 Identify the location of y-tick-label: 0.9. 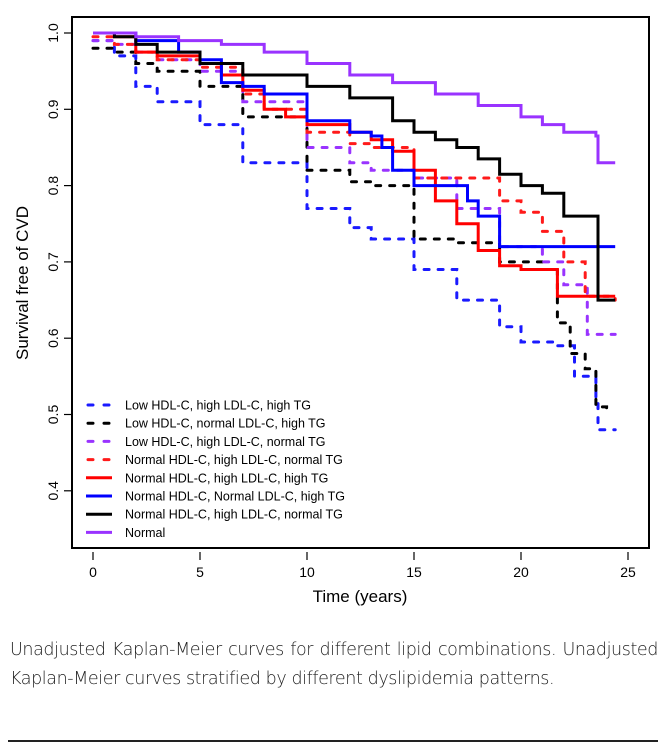
(53, 109).